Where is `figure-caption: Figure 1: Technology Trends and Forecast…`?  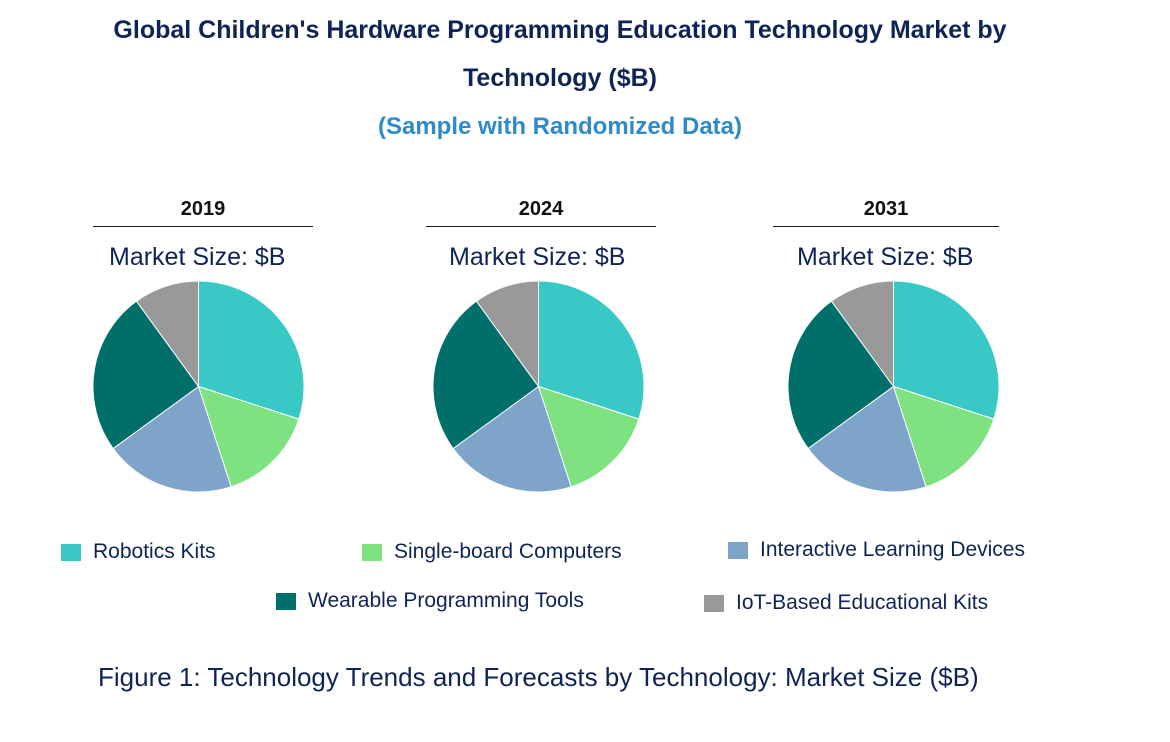 figure-caption: Figure 1: Technology Trends and Forecast… is located at coordinates (538, 677).